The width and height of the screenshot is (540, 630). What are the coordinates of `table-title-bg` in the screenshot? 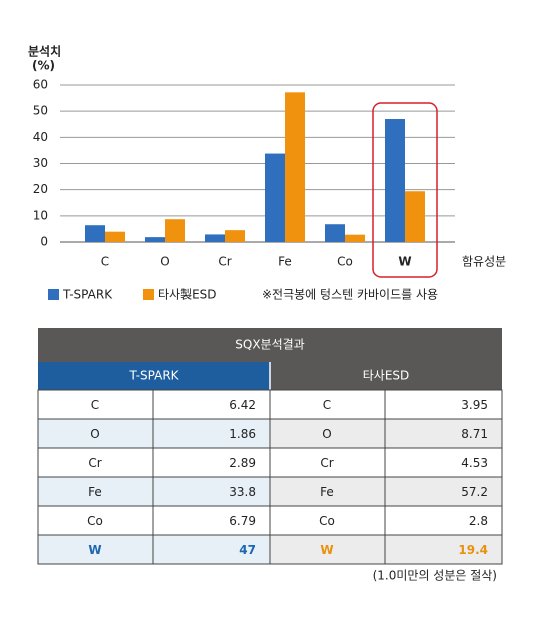 It's located at (270, 345).